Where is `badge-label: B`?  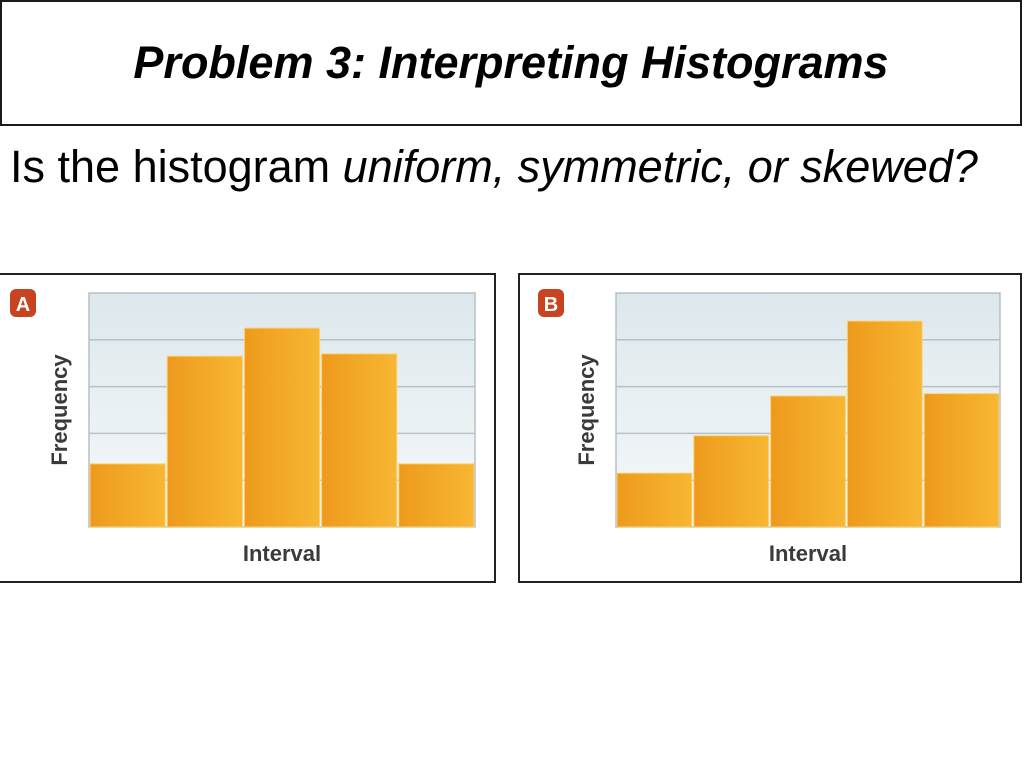 badge-label: B is located at coordinates (551, 305).